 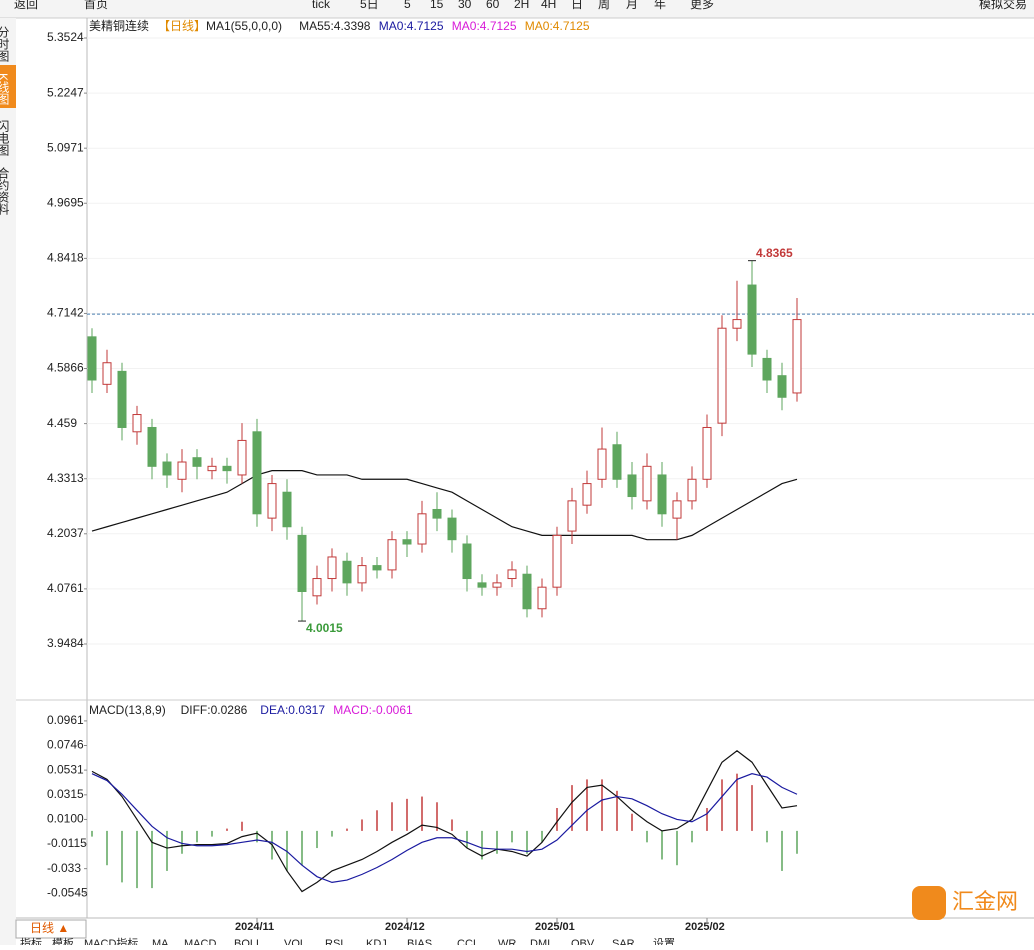 I want to click on dea-line, so click(x=444, y=828).